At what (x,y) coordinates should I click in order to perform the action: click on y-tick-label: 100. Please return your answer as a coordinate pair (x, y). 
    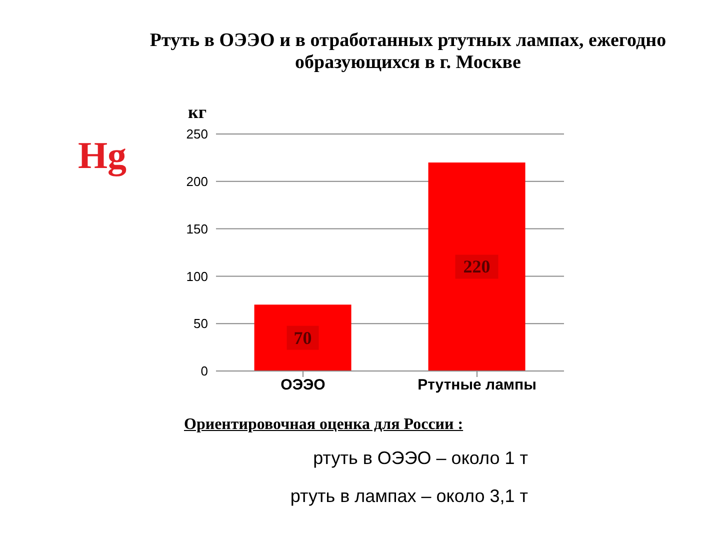
    Looking at the image, I should click on (197, 276).